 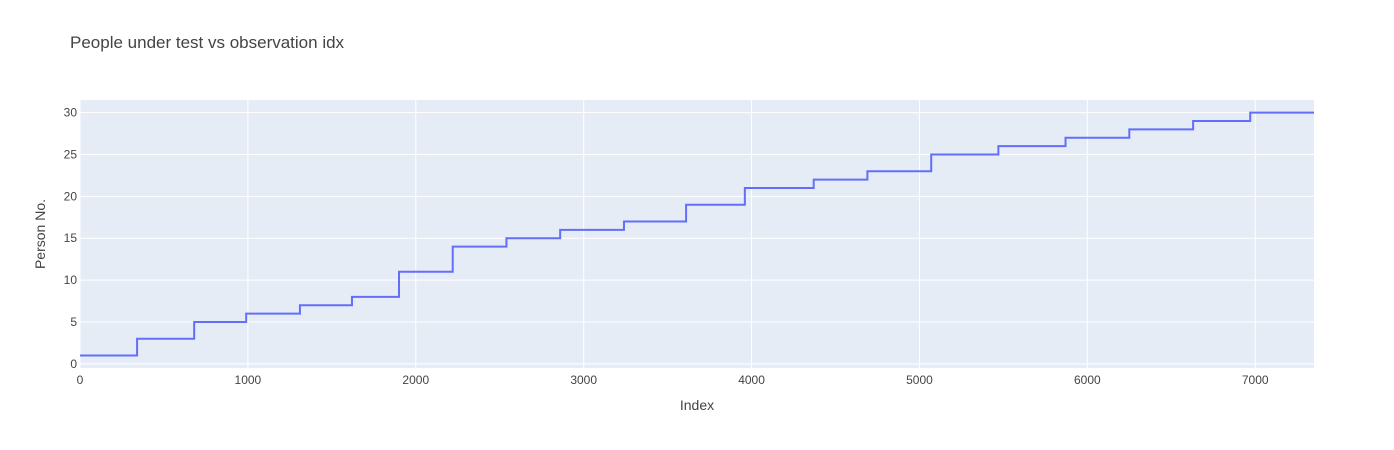 What do you see at coordinates (1255, 380) in the screenshot?
I see `x-tick-label: 7000` at bounding box center [1255, 380].